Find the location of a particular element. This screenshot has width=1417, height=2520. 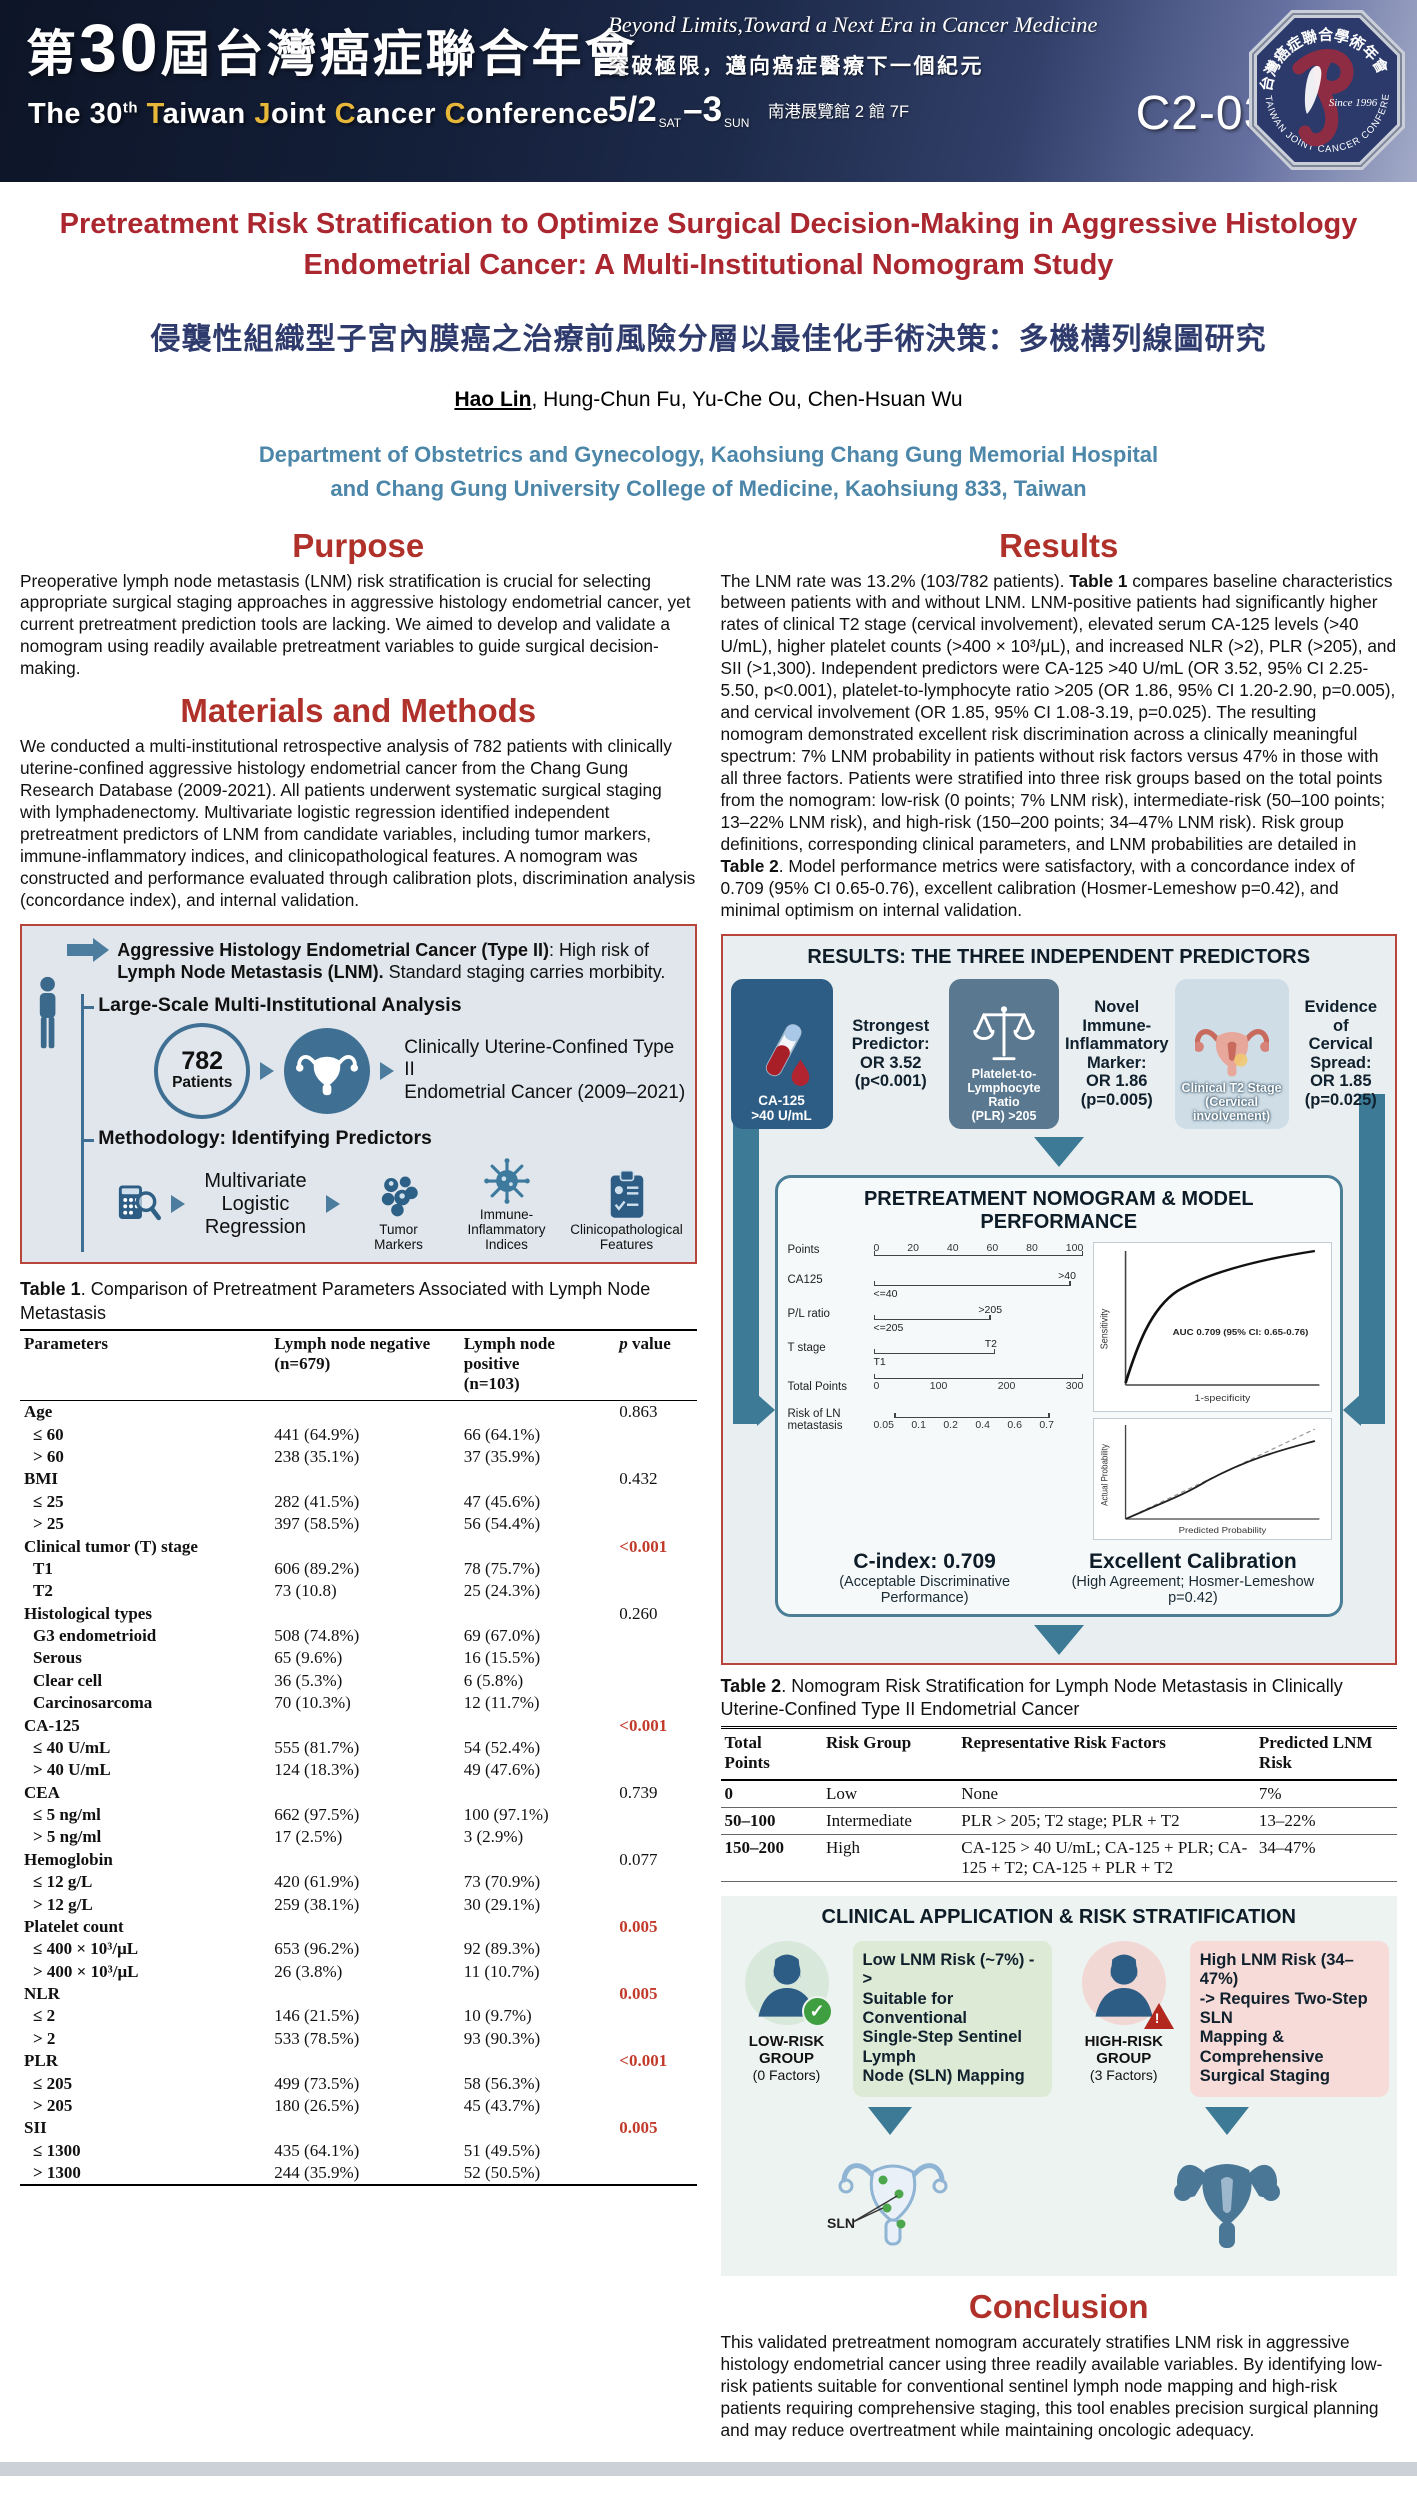

poster-title-zh: 侵襲性組織型子宮內膜癌之治療前風險分層以最佳化手術決策：多機構列線圖研究 is located at coordinates (708, 340).